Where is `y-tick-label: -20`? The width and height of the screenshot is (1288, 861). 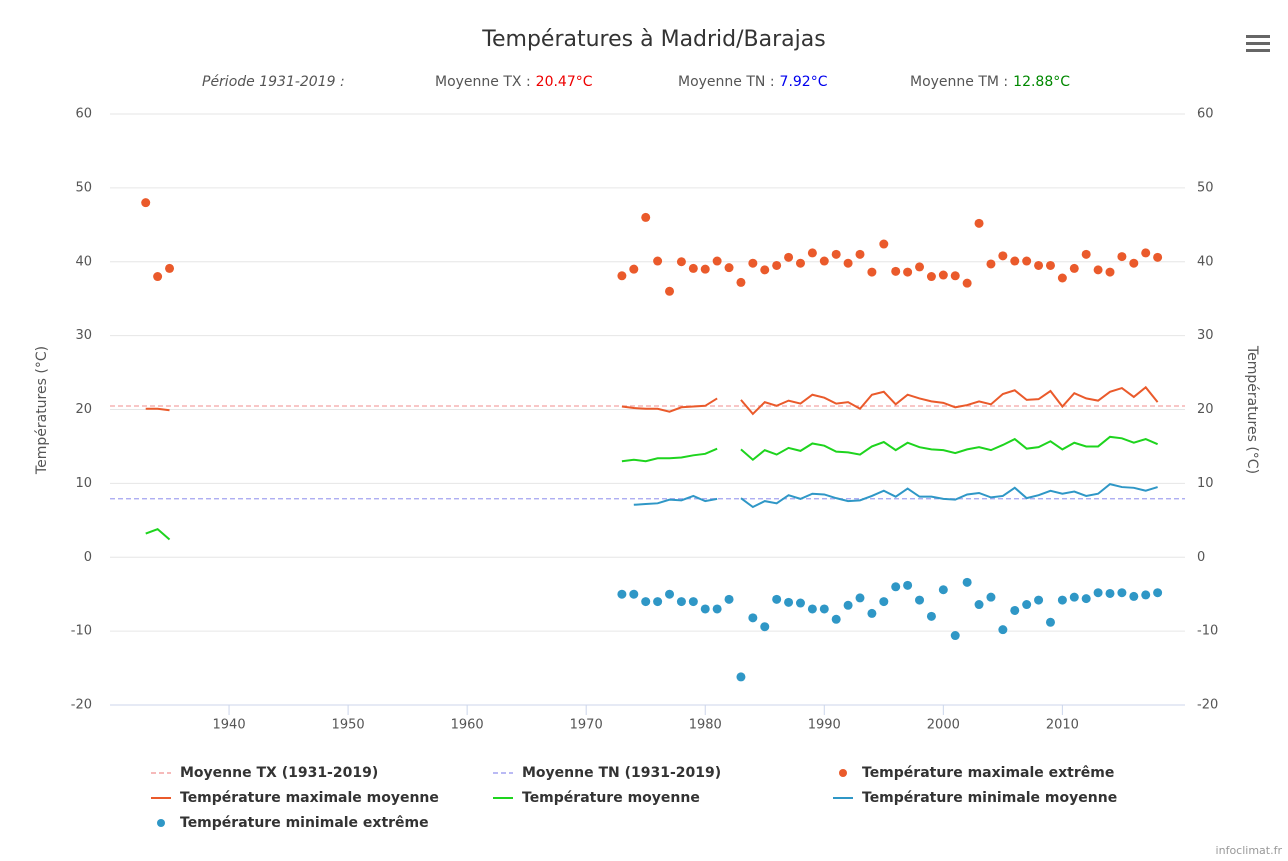
y-tick-label: -20 is located at coordinates (81, 705).